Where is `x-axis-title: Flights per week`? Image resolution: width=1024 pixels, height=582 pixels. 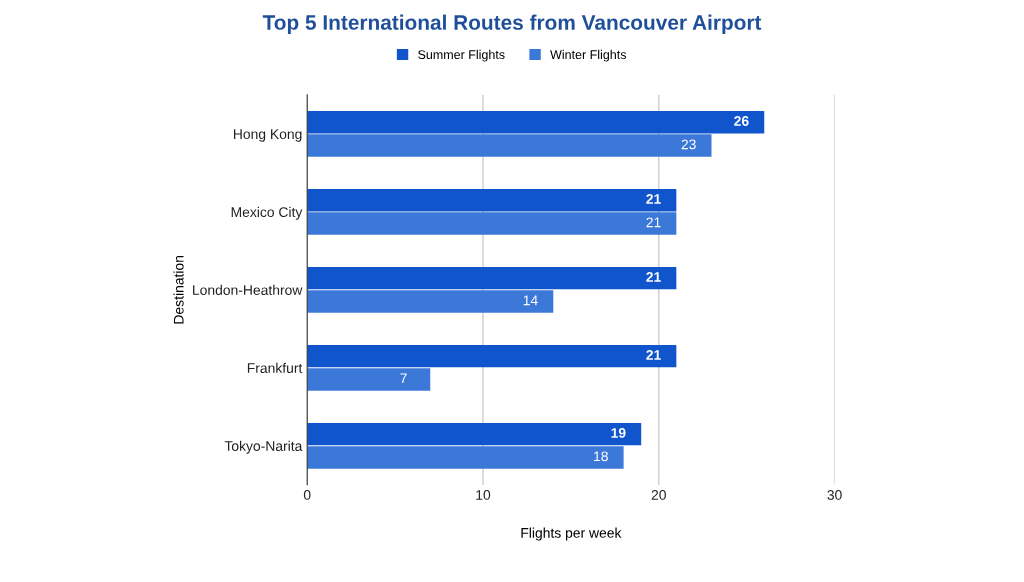
x-axis-title: Flights per week is located at coordinates (571, 534).